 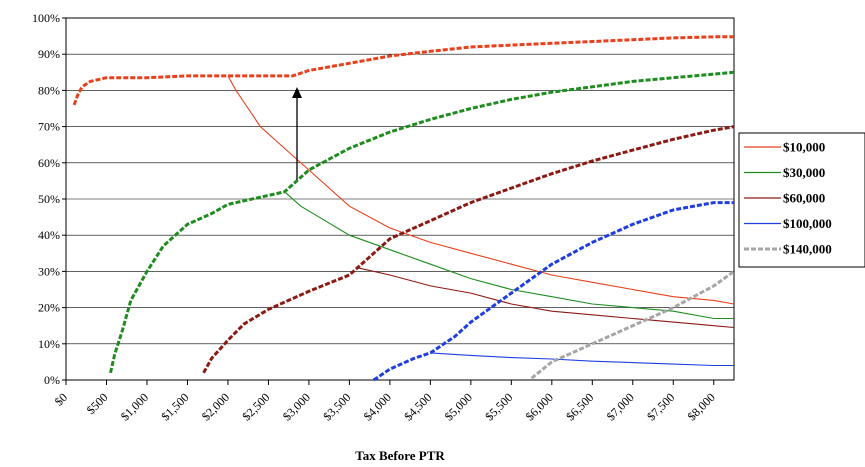 I want to click on legend-label: $10,000, so click(x=804, y=147).